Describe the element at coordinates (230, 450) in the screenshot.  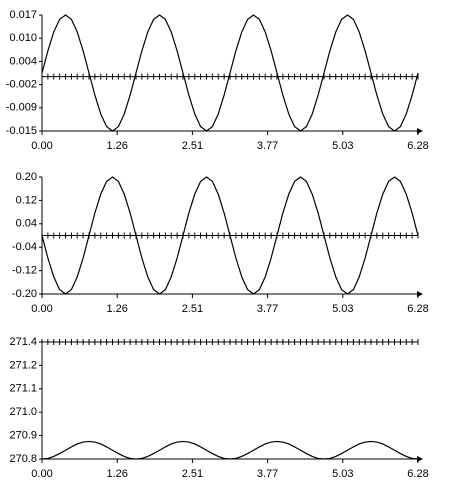
I see `data-line` at that location.